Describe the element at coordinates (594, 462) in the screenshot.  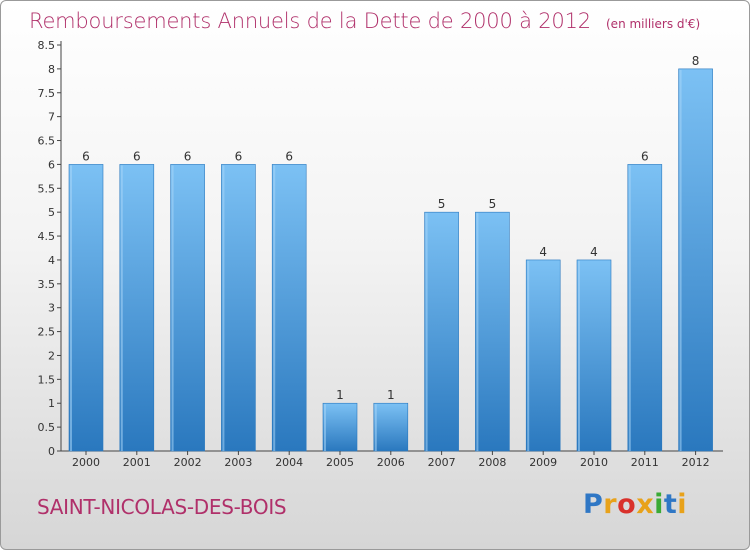
I see `x-tick-label: 2010` at that location.